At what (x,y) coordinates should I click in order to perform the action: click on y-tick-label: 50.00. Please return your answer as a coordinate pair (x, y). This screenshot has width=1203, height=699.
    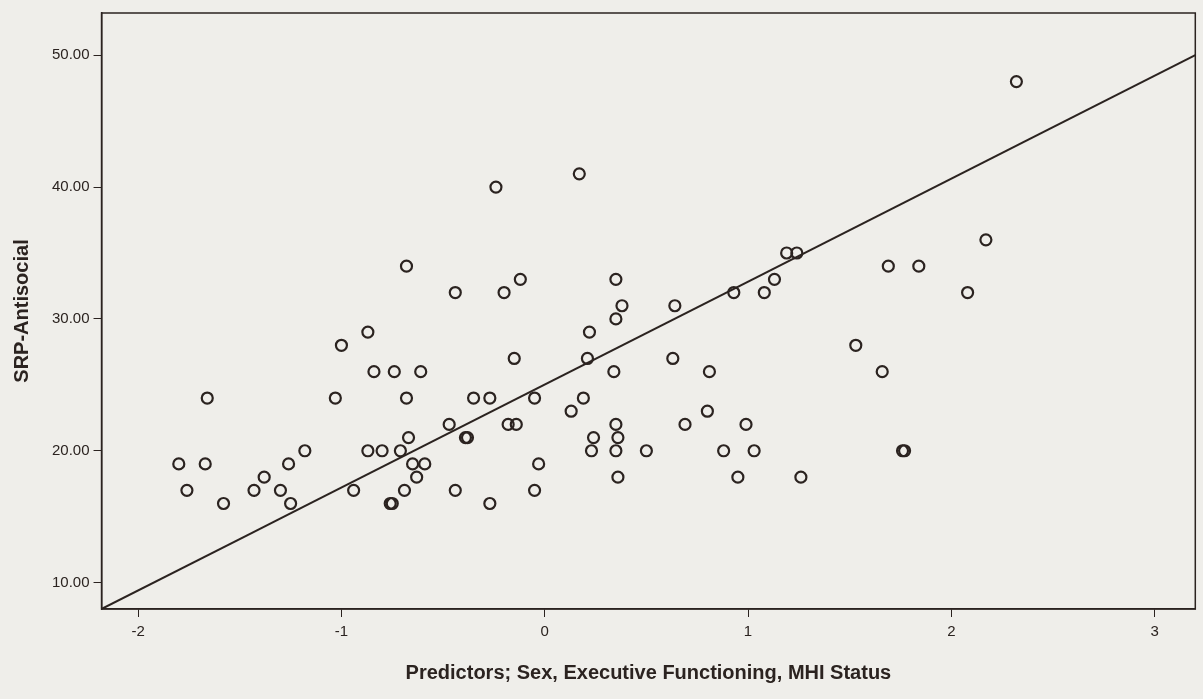
    Looking at the image, I should click on (70, 54).